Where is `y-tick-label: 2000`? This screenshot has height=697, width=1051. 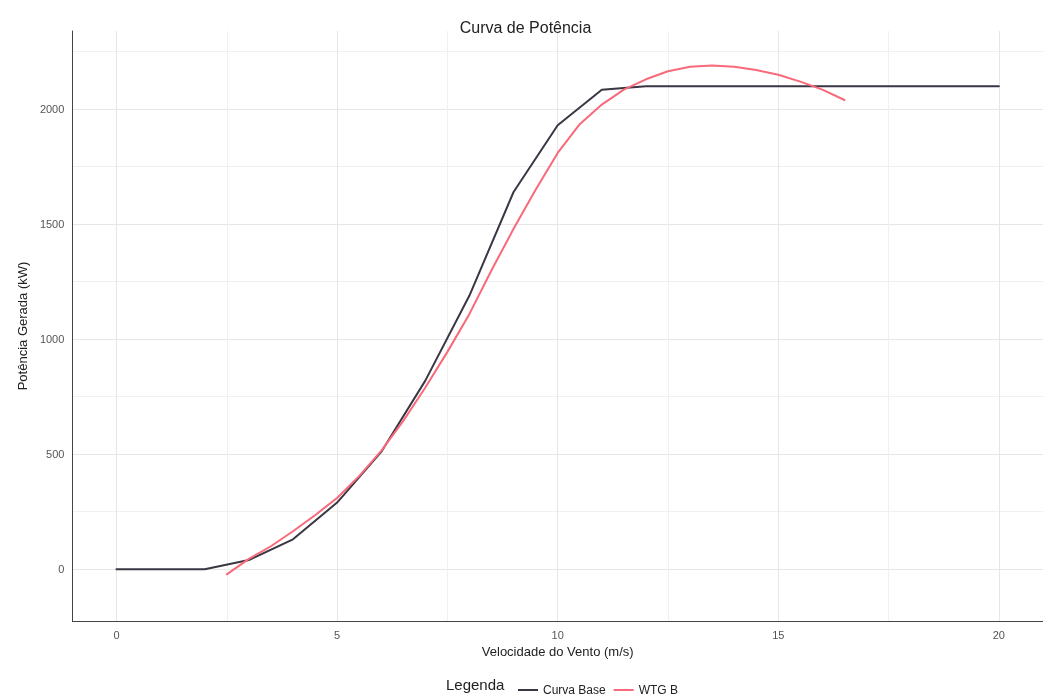
y-tick-label: 2000 is located at coordinates (52, 109).